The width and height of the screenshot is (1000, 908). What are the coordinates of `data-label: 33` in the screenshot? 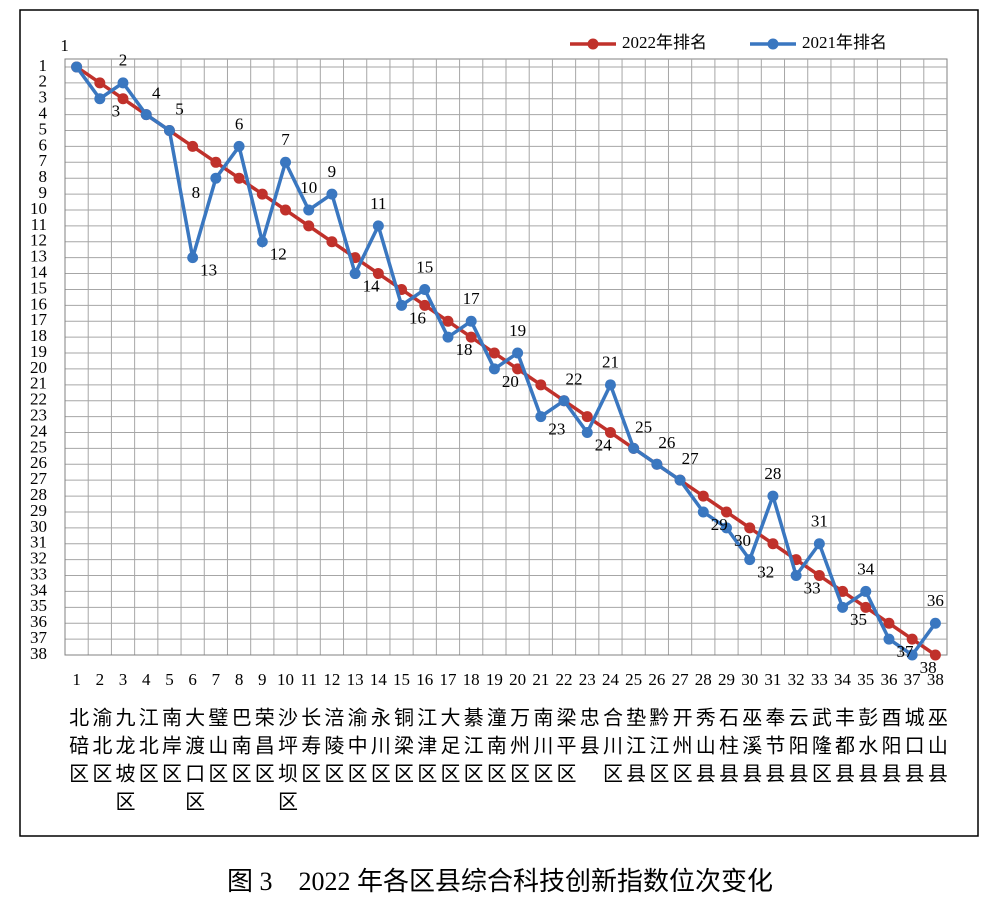 It's located at (812, 587).